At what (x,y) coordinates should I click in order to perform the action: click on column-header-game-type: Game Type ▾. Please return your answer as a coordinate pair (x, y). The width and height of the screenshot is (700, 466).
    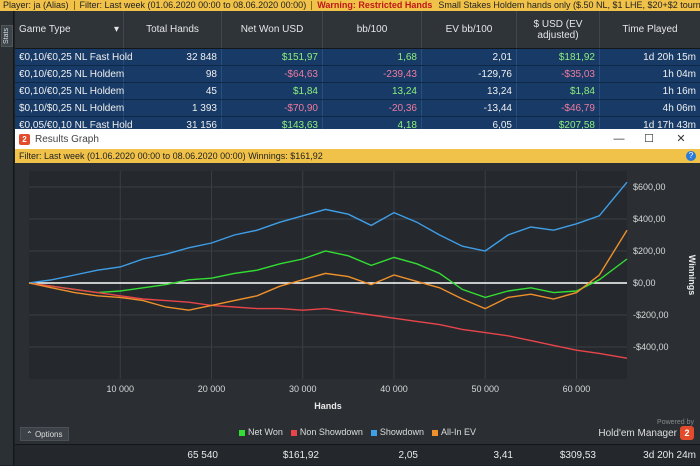
    Looking at the image, I should click on (69, 29).